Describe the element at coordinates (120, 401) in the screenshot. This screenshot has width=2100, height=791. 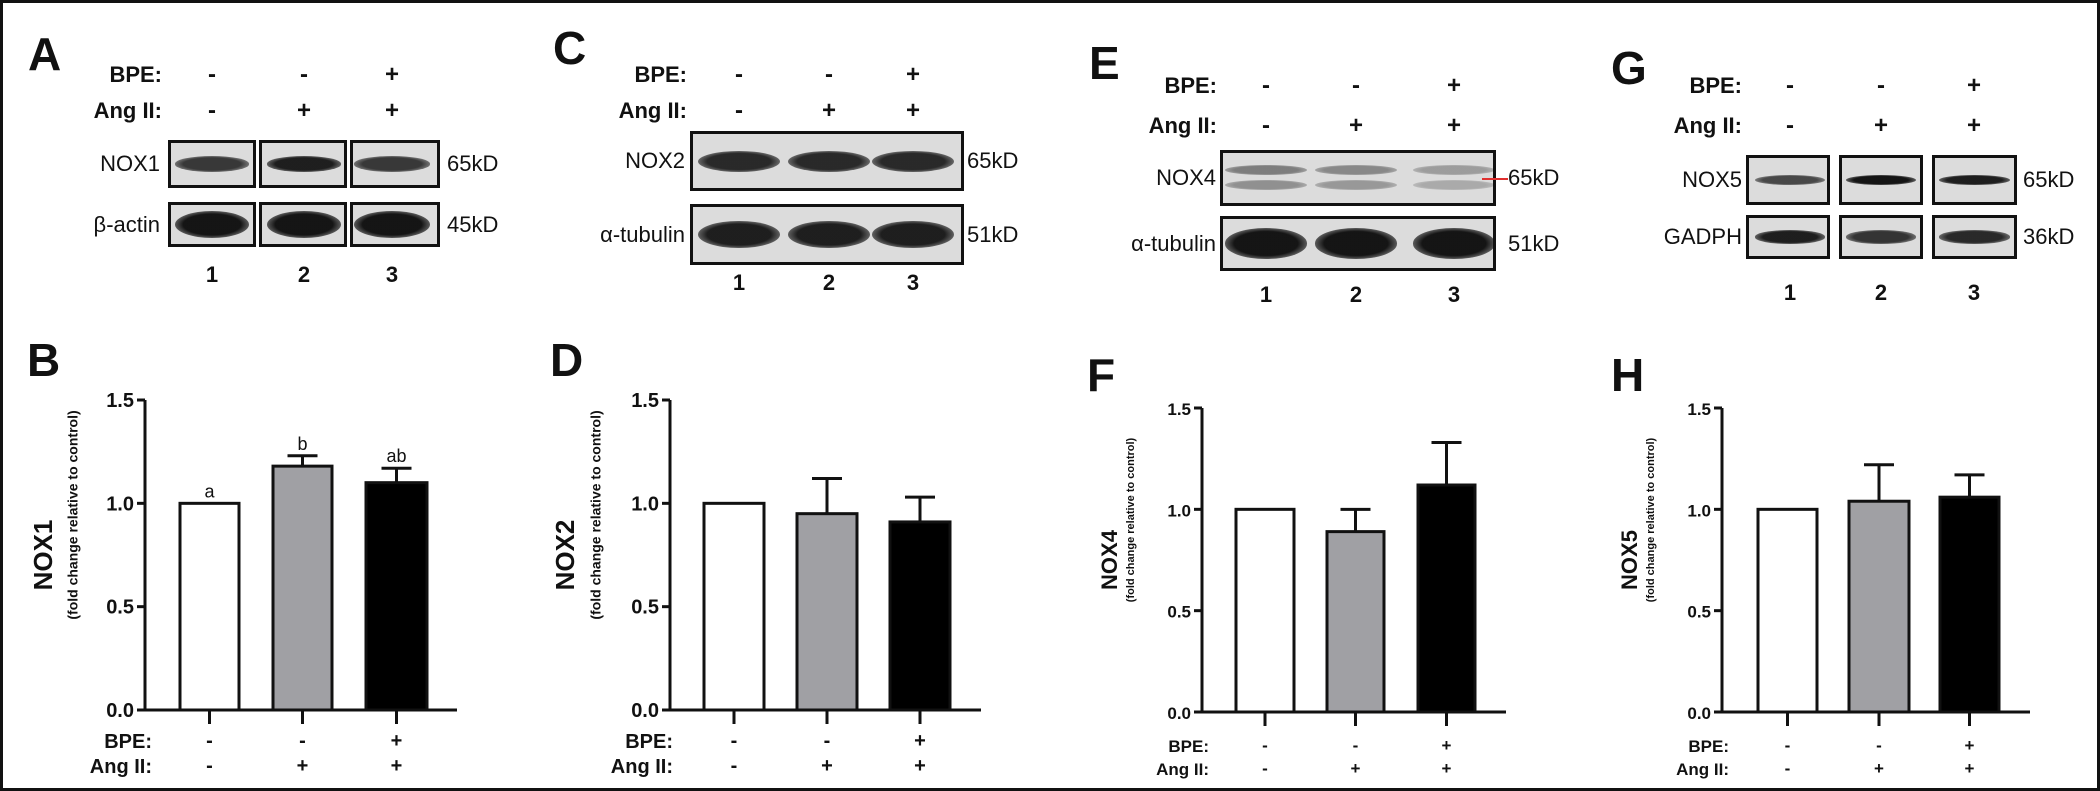
I see `y-tick-label: 1.5` at that location.